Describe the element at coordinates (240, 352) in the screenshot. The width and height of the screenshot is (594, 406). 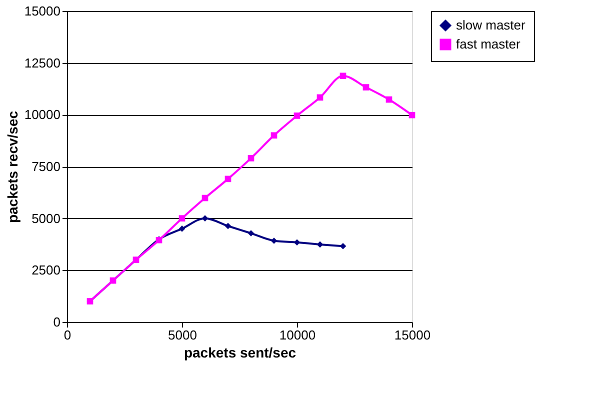
I see `x-axis-title: packets sent/sec` at that location.